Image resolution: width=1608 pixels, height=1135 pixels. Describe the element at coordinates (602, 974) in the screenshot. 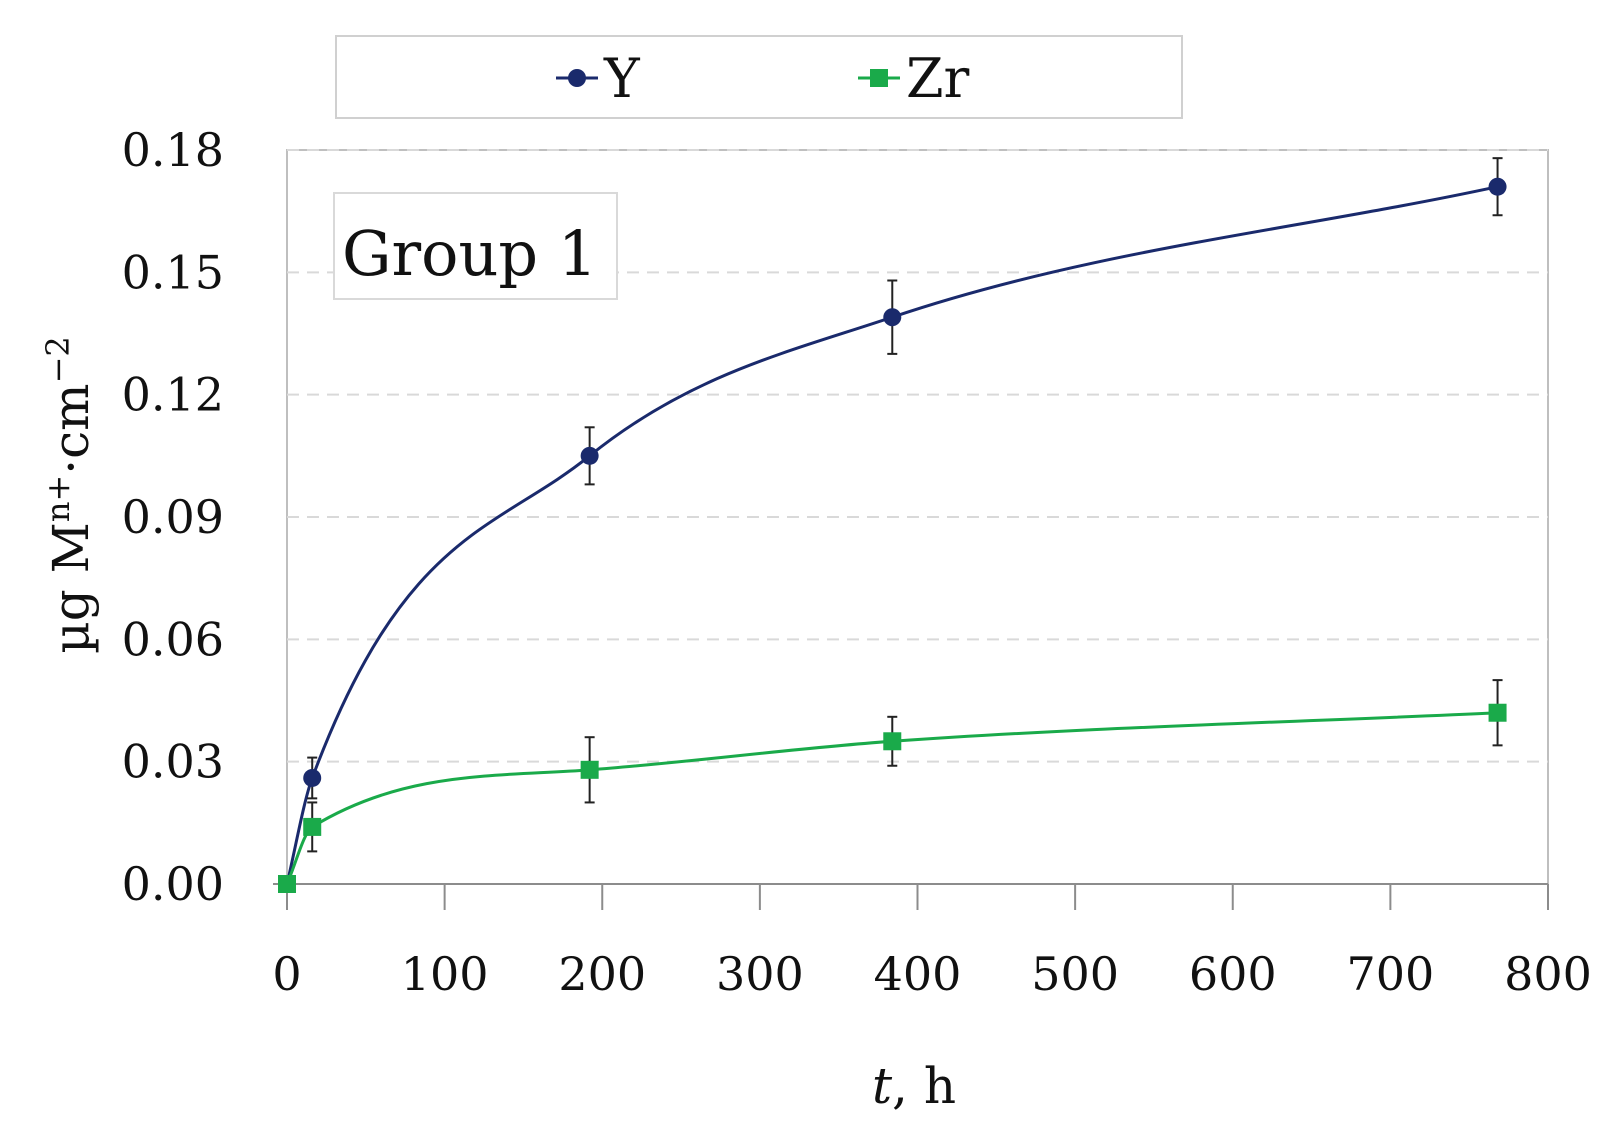

I see `x-tick-label: 200` at that location.